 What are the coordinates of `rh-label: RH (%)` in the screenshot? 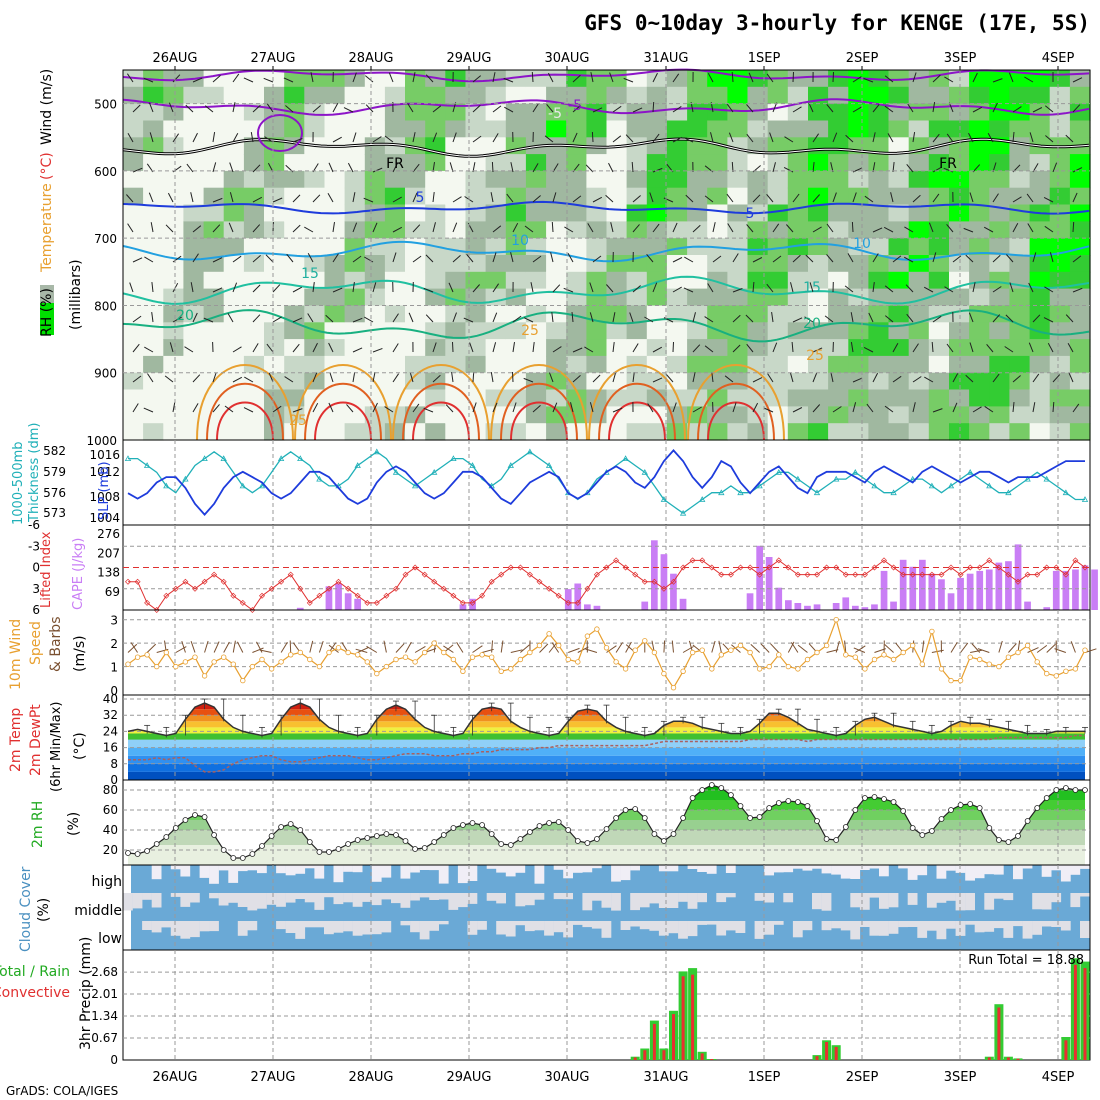 It's located at (47, 312).